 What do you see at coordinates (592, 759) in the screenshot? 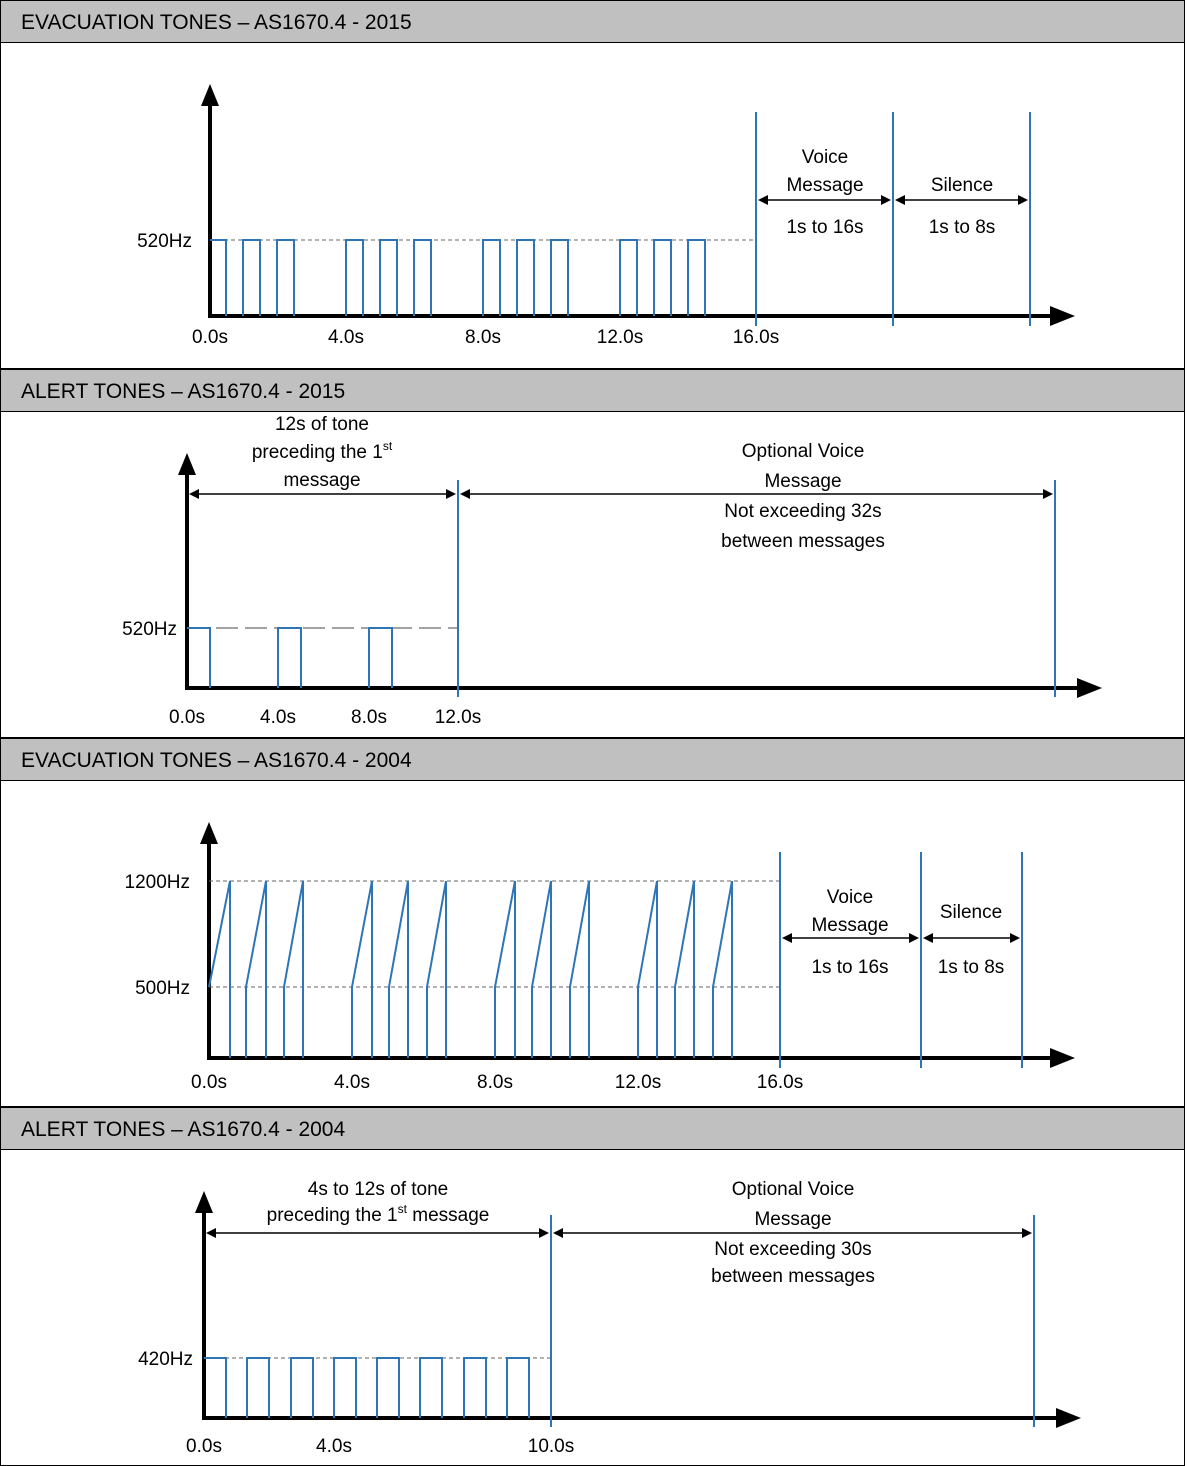
I see `panel-title-evac-2004: EVACUATION TONES – AS1670.4 - 2004` at bounding box center [592, 759].